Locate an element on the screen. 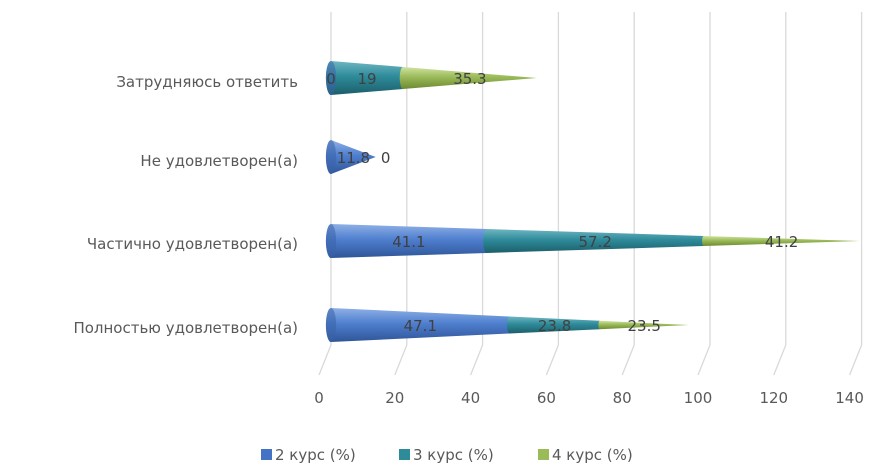  data-label: 35.3 is located at coordinates (469, 79).